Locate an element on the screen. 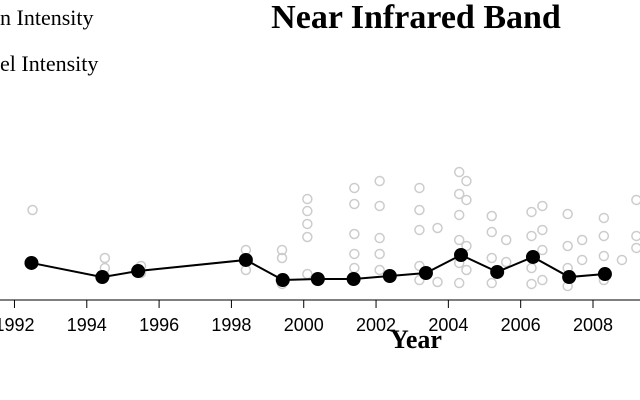 The image size is (640, 400). x-tick-label: 2008 is located at coordinates (593, 325).